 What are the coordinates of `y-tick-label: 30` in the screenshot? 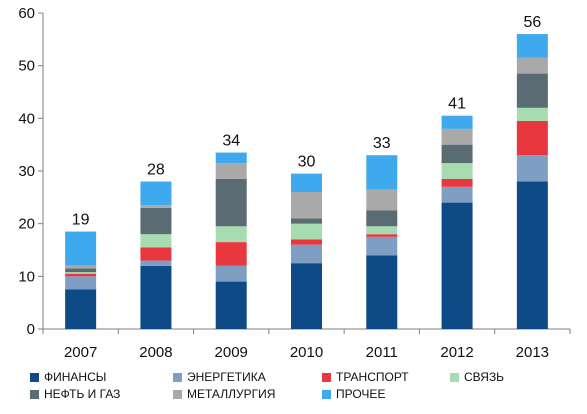 It's located at (26, 171).